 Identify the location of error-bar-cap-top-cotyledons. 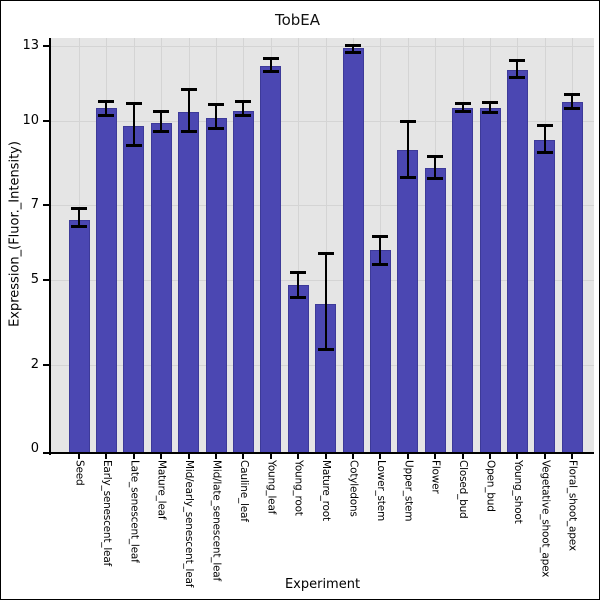
(353, 45).